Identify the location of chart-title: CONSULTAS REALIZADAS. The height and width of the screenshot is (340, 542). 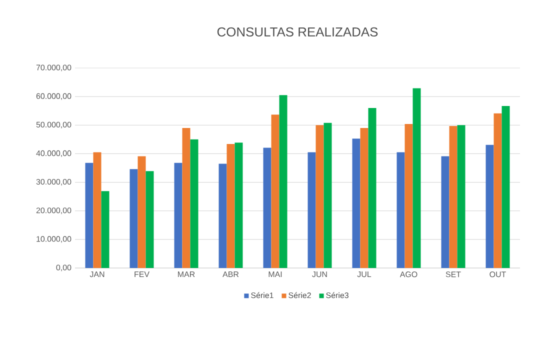
(297, 32).